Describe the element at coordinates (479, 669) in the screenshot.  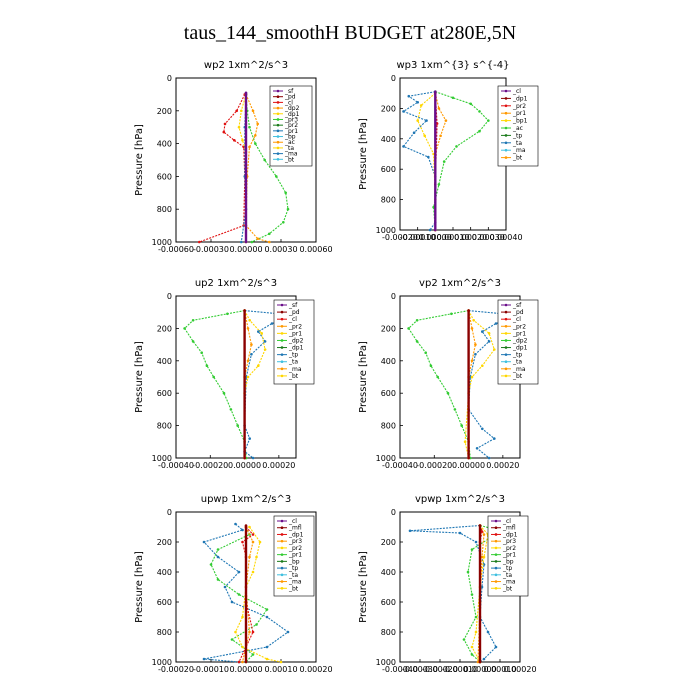
I see `x-tick-label: 0.00000` at that location.